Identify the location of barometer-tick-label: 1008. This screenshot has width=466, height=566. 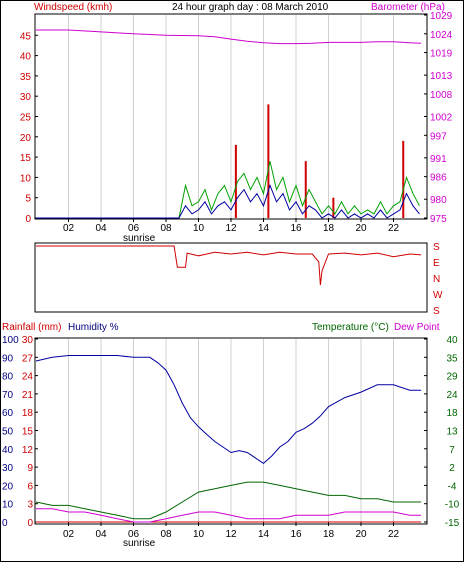
(441, 95).